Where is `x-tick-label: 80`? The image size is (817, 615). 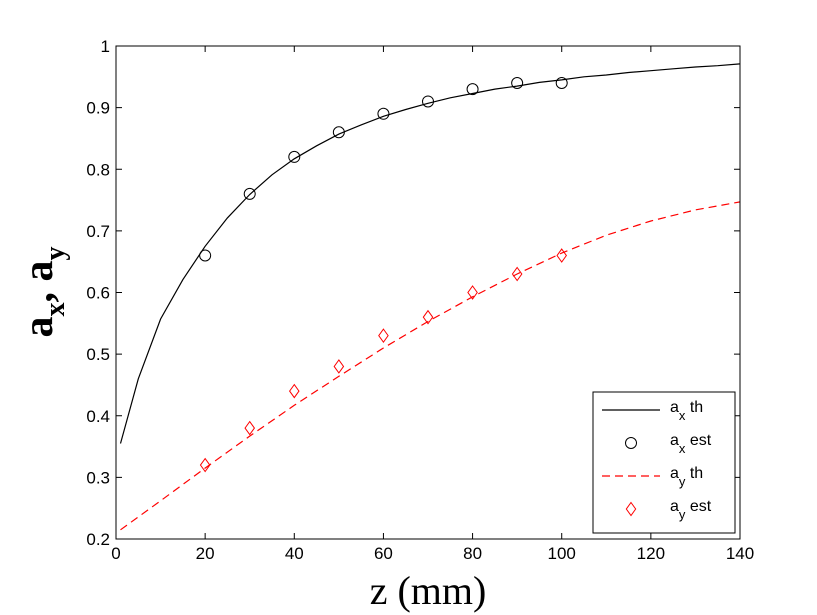
x-tick-label: 80 is located at coordinates (472, 553).